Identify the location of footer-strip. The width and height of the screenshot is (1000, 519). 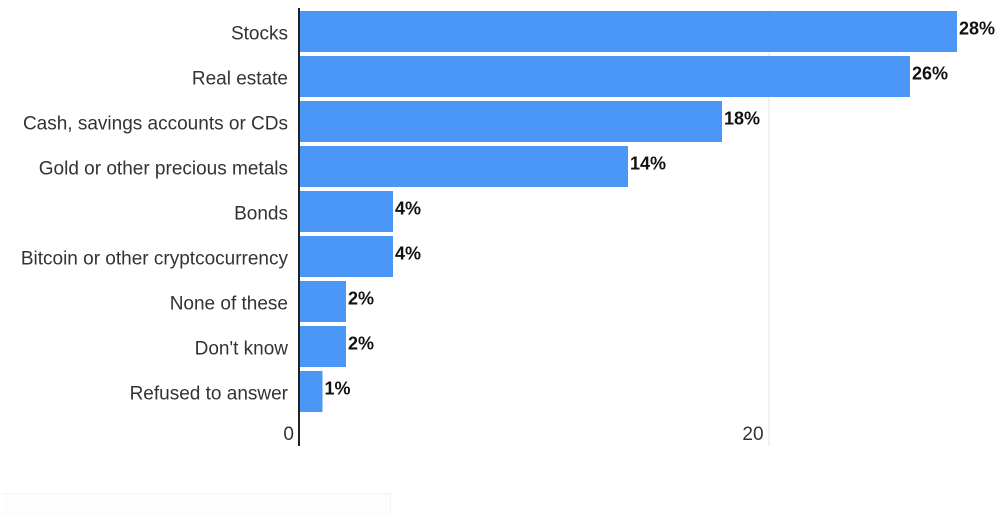
(196, 504).